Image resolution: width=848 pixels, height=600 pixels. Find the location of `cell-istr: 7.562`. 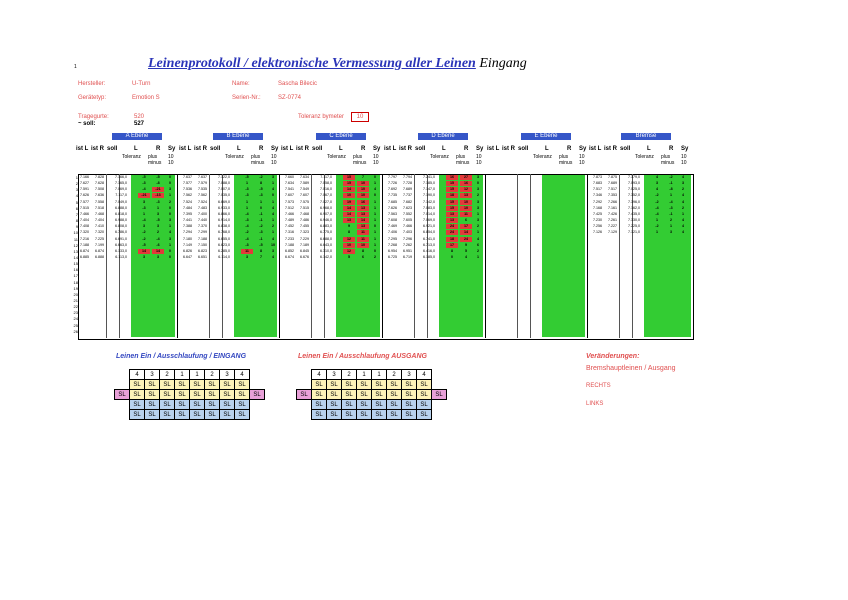

cell-istr: 7.562 is located at coordinates (202, 195).